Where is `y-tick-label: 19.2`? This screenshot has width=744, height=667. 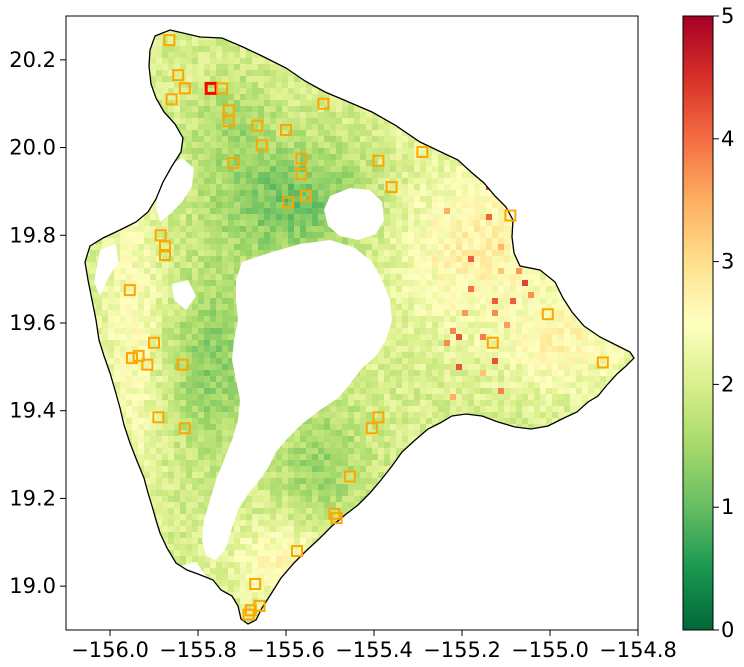
y-tick-label: 19.2 is located at coordinates (32, 498).